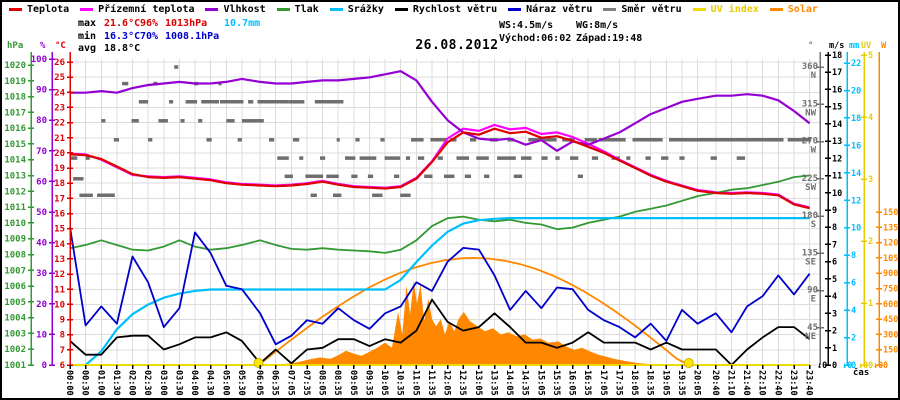  Describe the element at coordinates (603, 383) in the screenshot. I see `svg-text: 17:05` at that location.